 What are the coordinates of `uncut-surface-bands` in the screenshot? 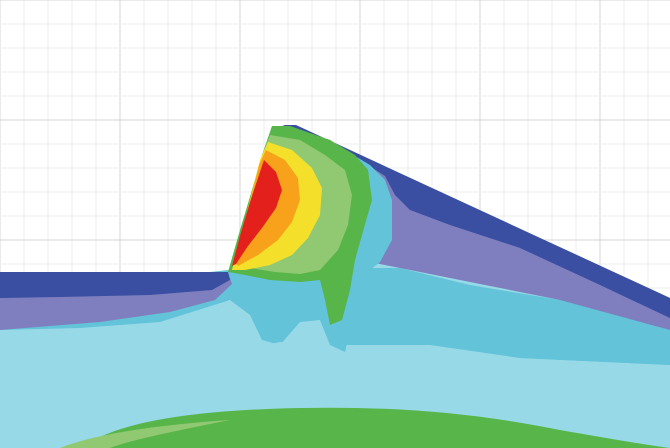 It's located at (116, 301).